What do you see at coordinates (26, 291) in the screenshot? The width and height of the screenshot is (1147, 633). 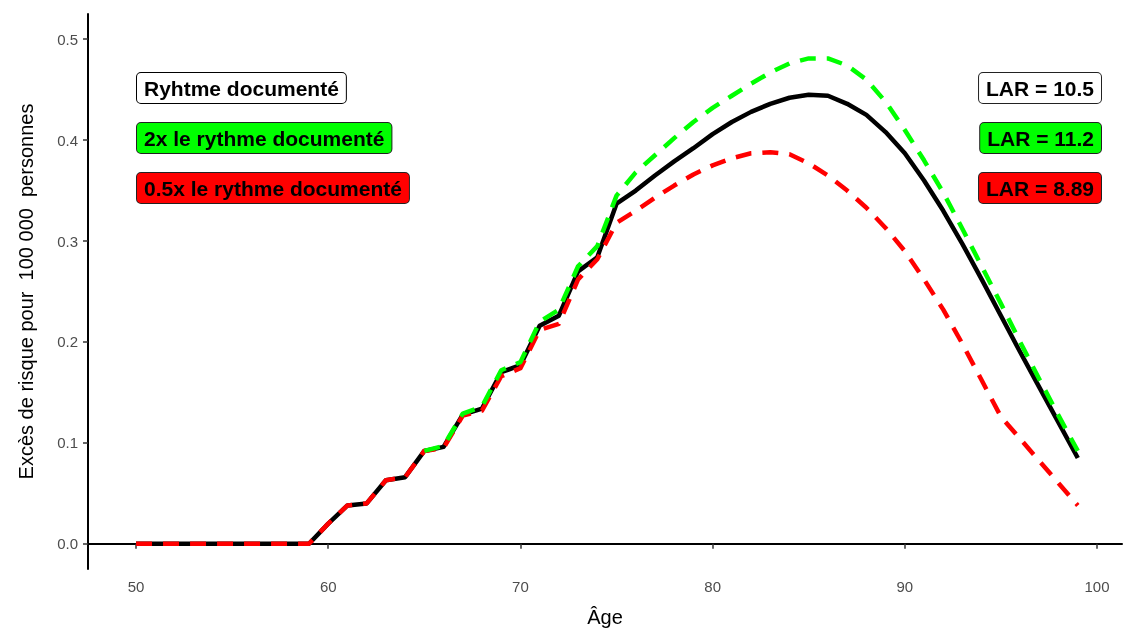 I see `y-axis-title: Excès de risque pour 100 000 personnes` at bounding box center [26, 291].